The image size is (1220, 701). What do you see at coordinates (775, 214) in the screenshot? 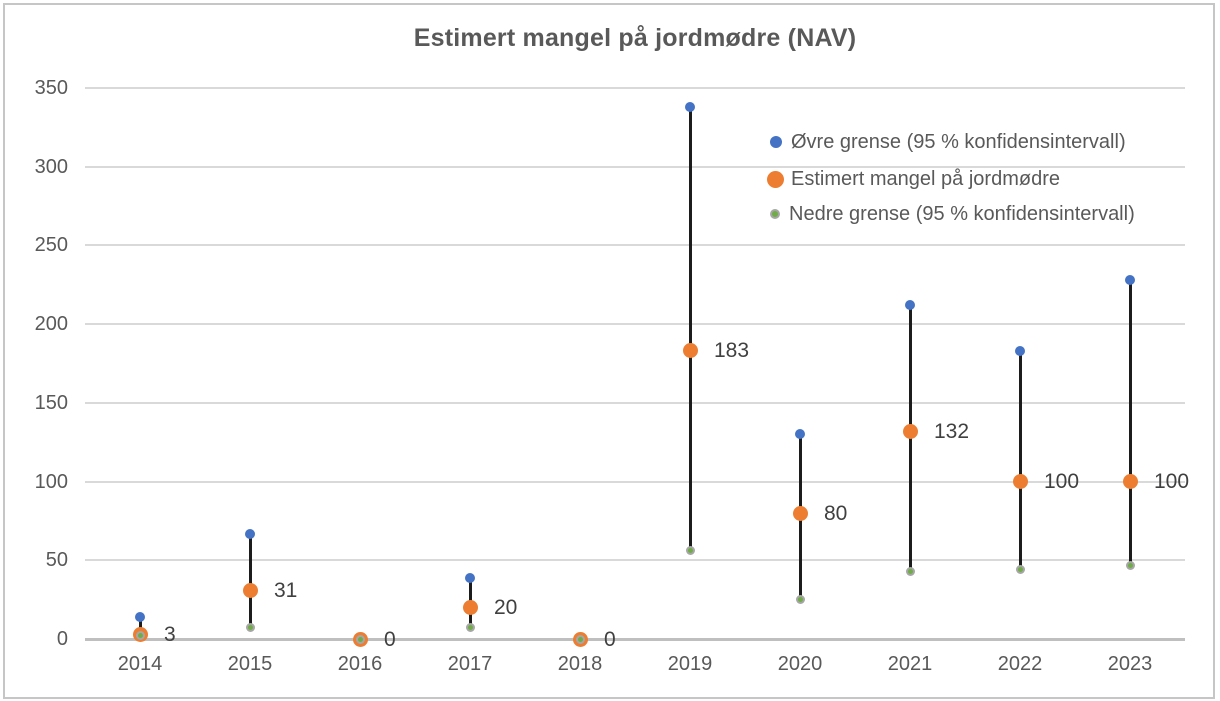
I see `lower-legend-dot-icon` at bounding box center [775, 214].